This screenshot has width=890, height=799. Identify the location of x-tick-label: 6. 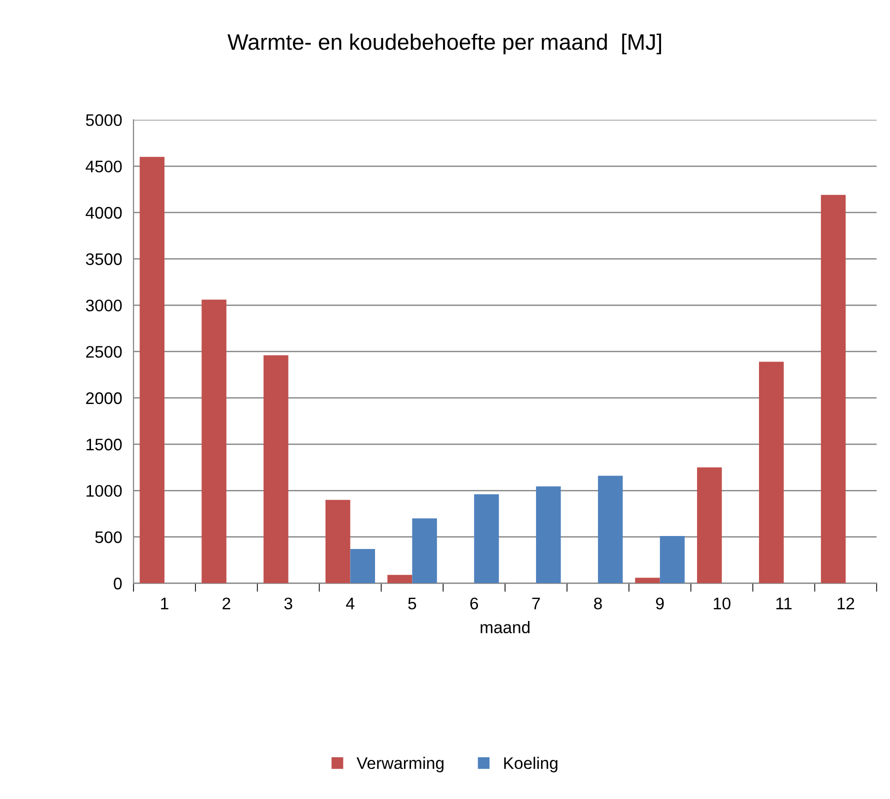
(474, 604).